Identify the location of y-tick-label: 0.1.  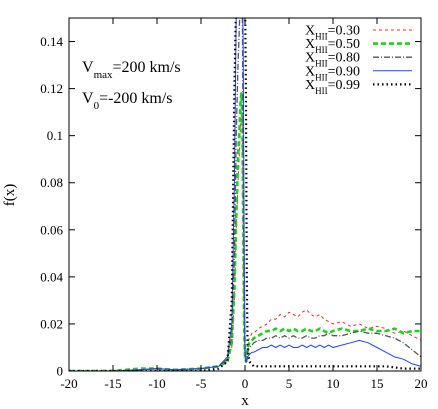
(55, 135).